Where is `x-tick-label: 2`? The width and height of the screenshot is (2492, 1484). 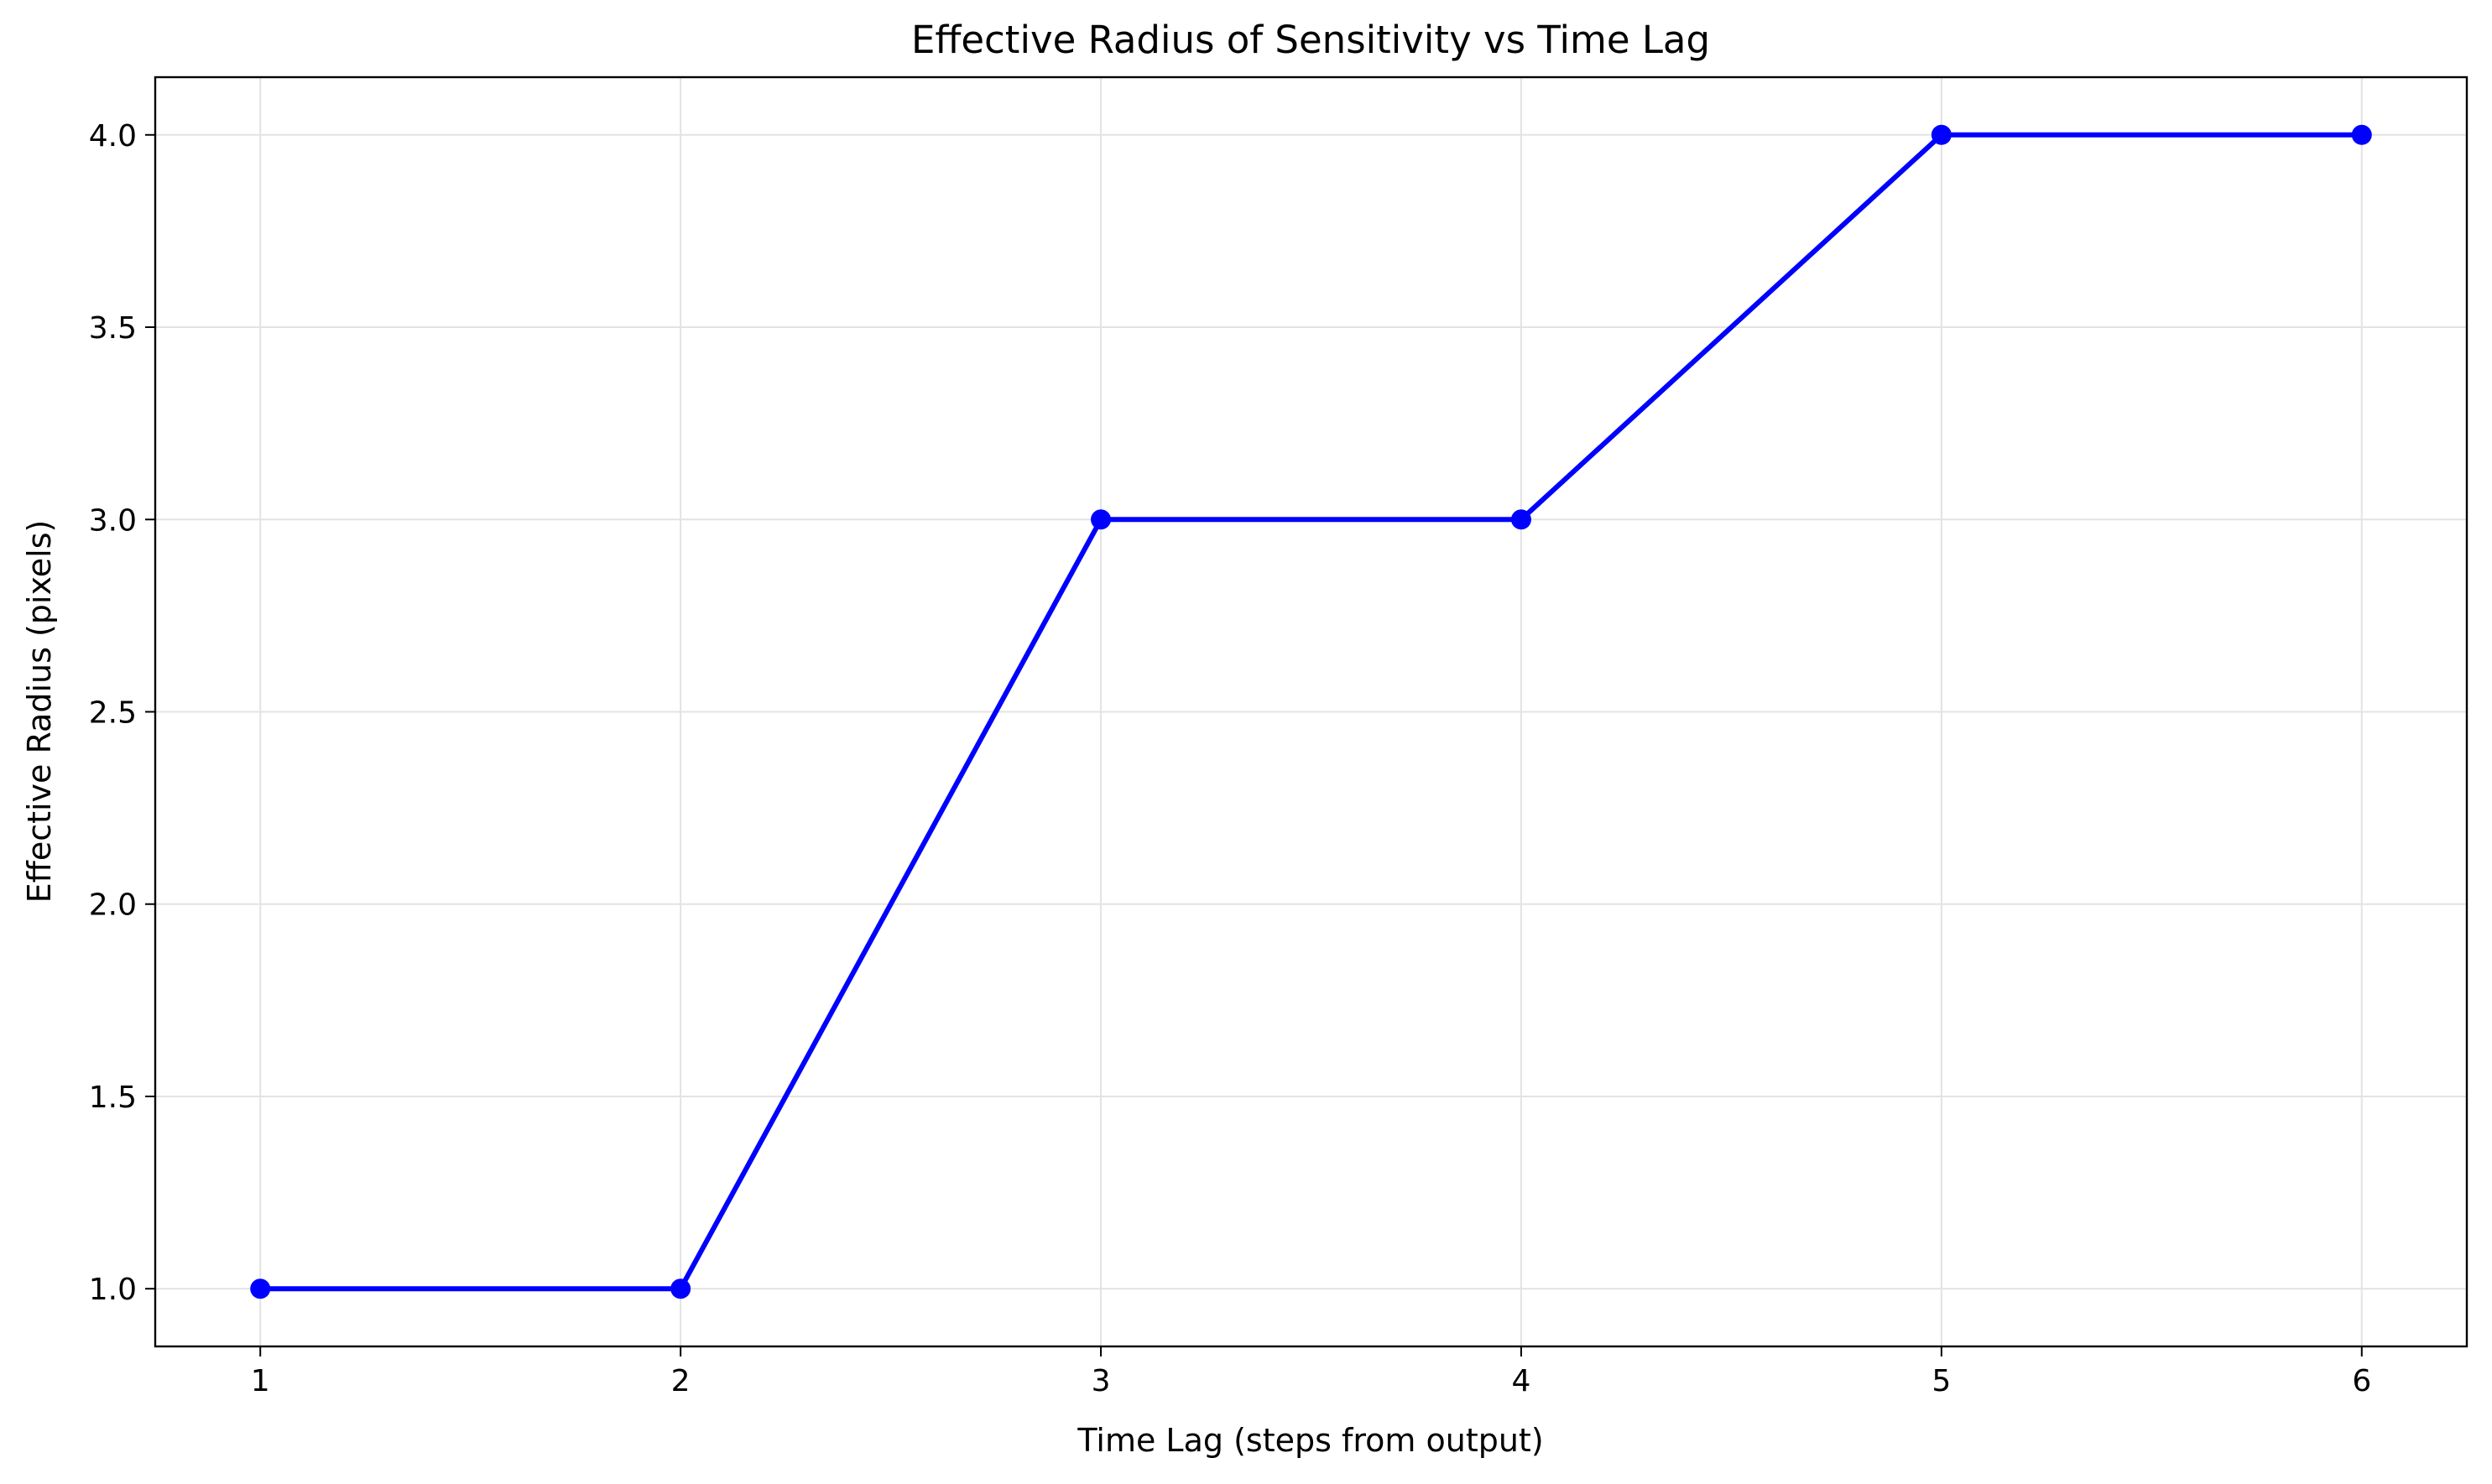
x-tick-label: 2 is located at coordinates (681, 1381).